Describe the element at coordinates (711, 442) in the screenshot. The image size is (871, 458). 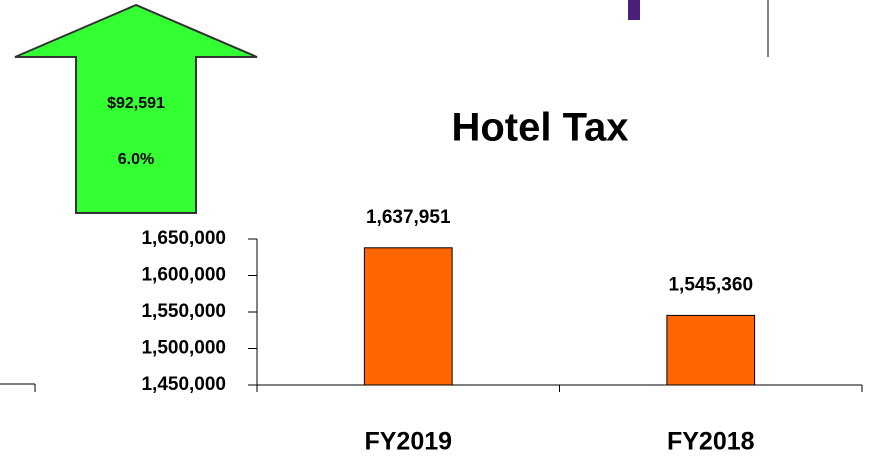
I see `x-tick-label: FY2018` at that location.